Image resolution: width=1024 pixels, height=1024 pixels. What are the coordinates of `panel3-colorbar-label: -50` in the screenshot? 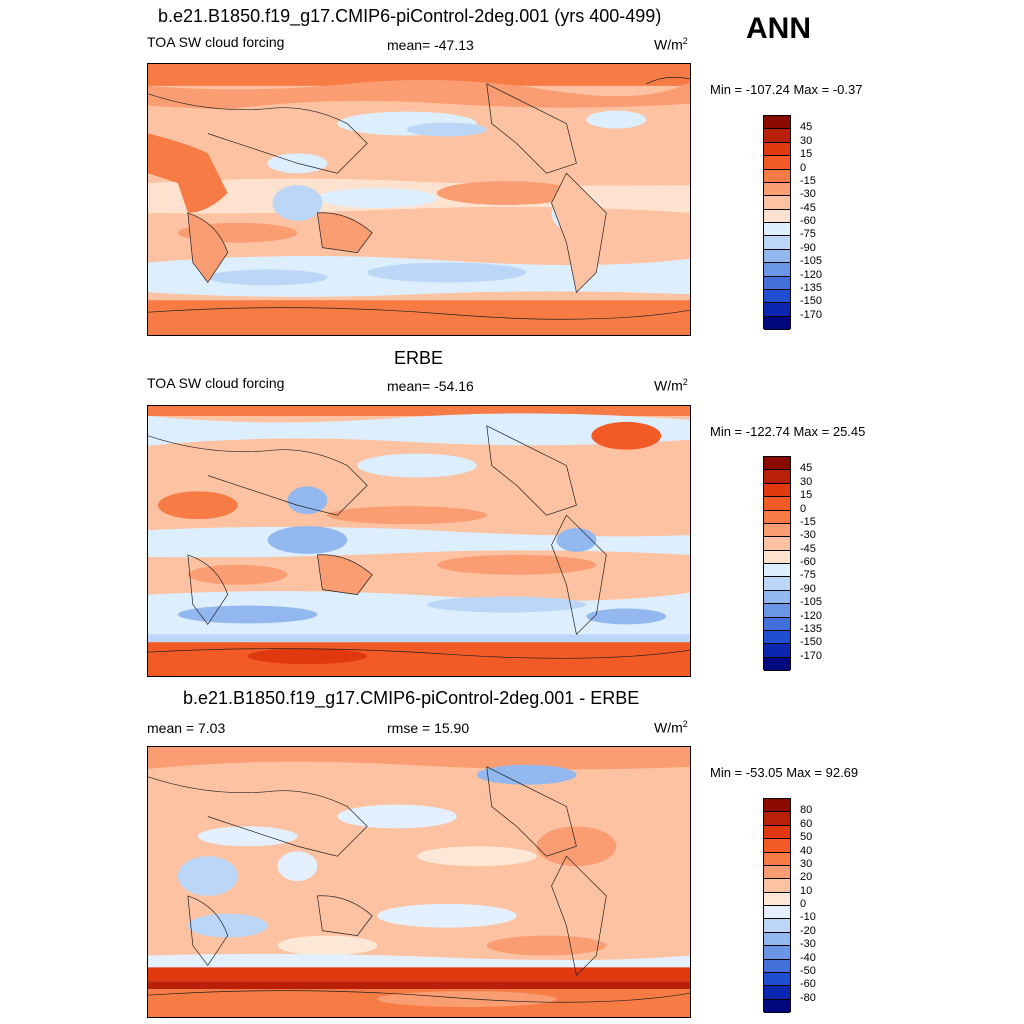 It's located at (808, 970).